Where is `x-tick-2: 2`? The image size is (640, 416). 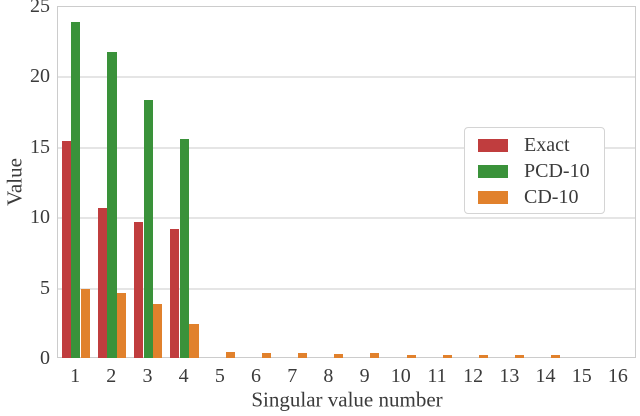
x-tick-2: 2 is located at coordinates (111, 376).